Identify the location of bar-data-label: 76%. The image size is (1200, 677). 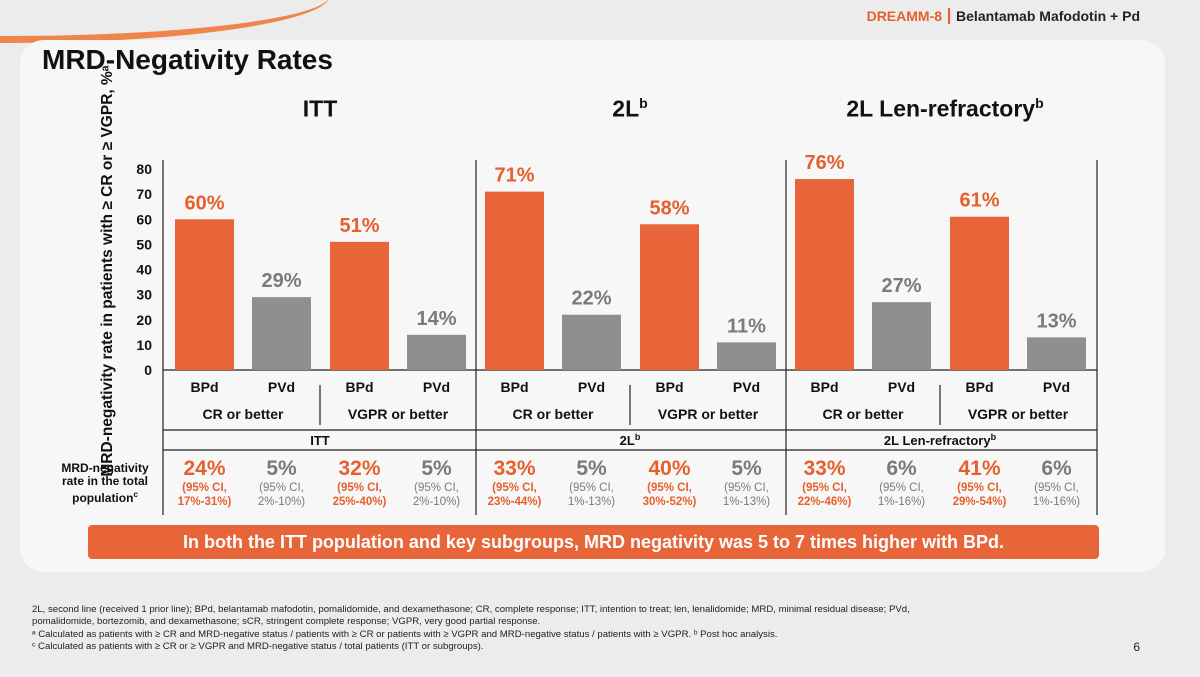
(824, 163).